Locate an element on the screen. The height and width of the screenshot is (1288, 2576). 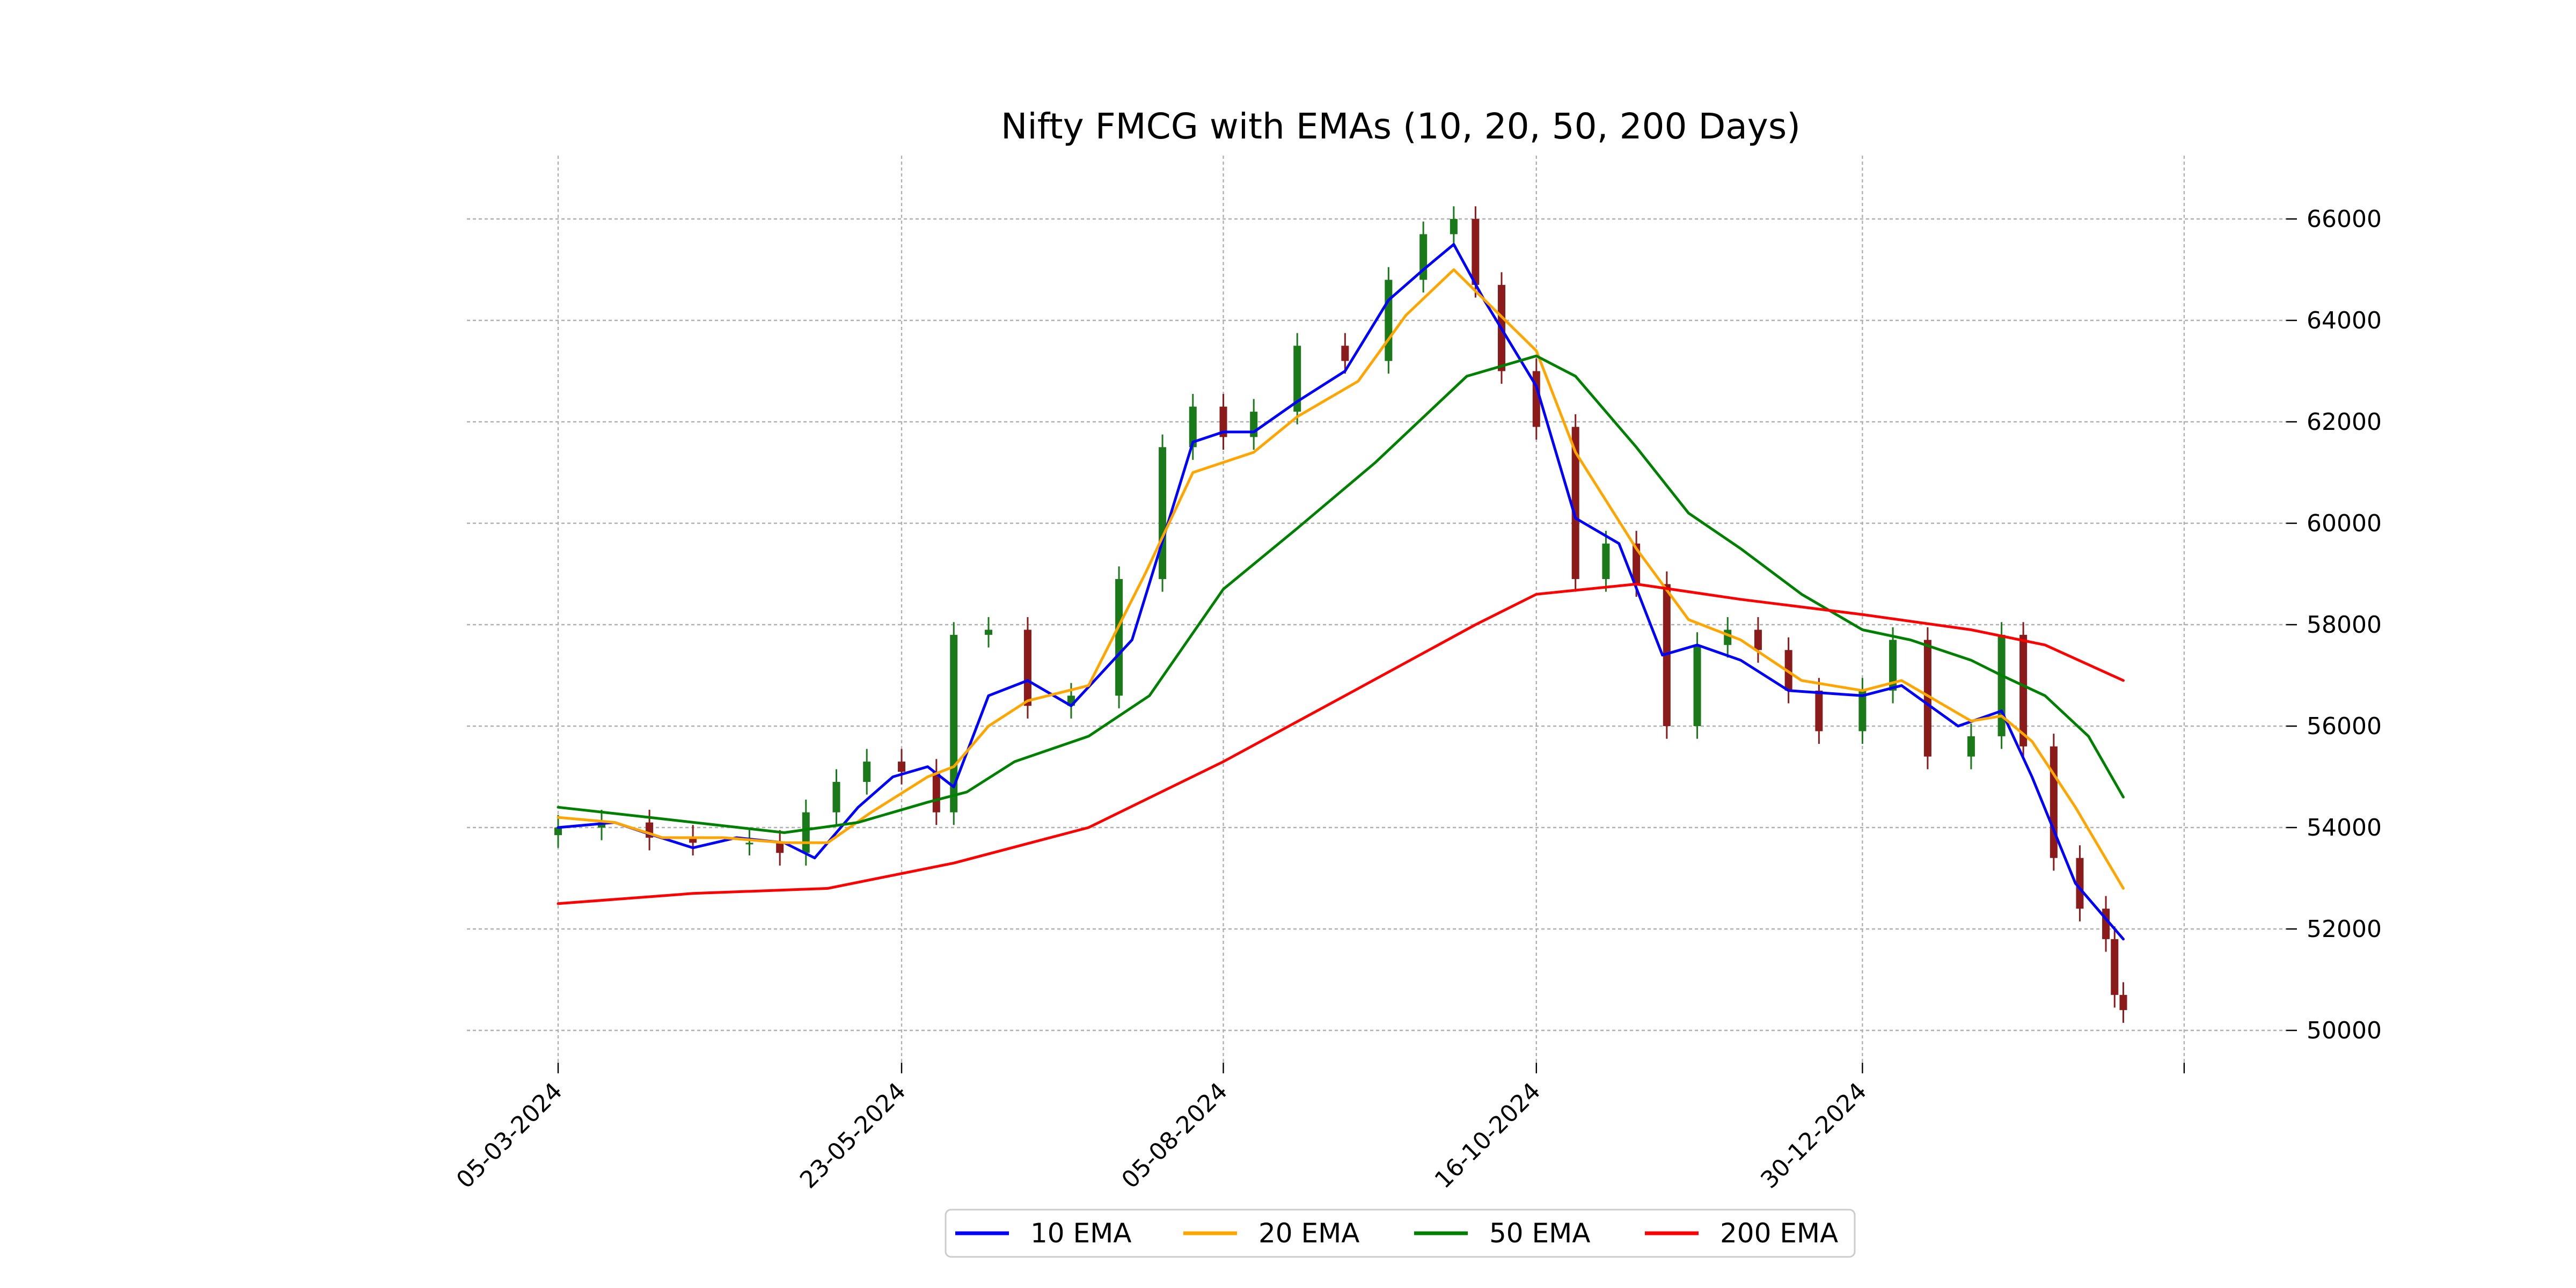
x-tick-label: 23-05-2024 is located at coordinates (853, 1136).